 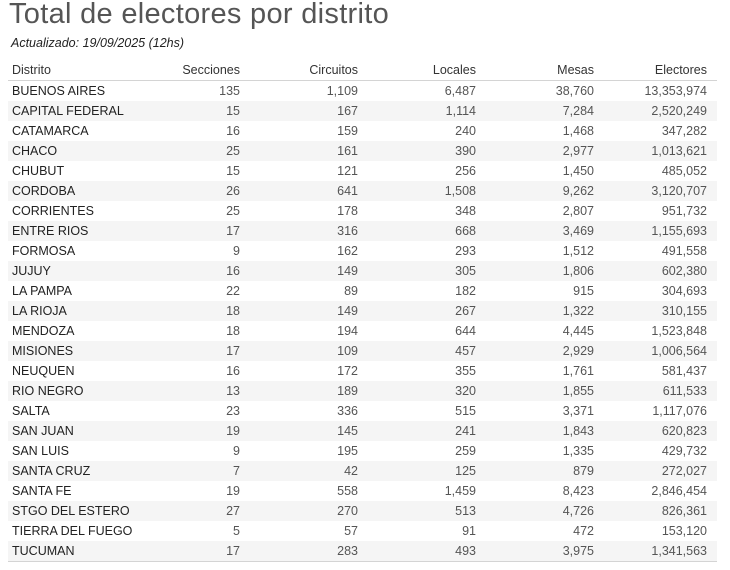 I want to click on table-row: CATAMARCA 16 159 240 1,468 347,282, so click(x=362, y=131).